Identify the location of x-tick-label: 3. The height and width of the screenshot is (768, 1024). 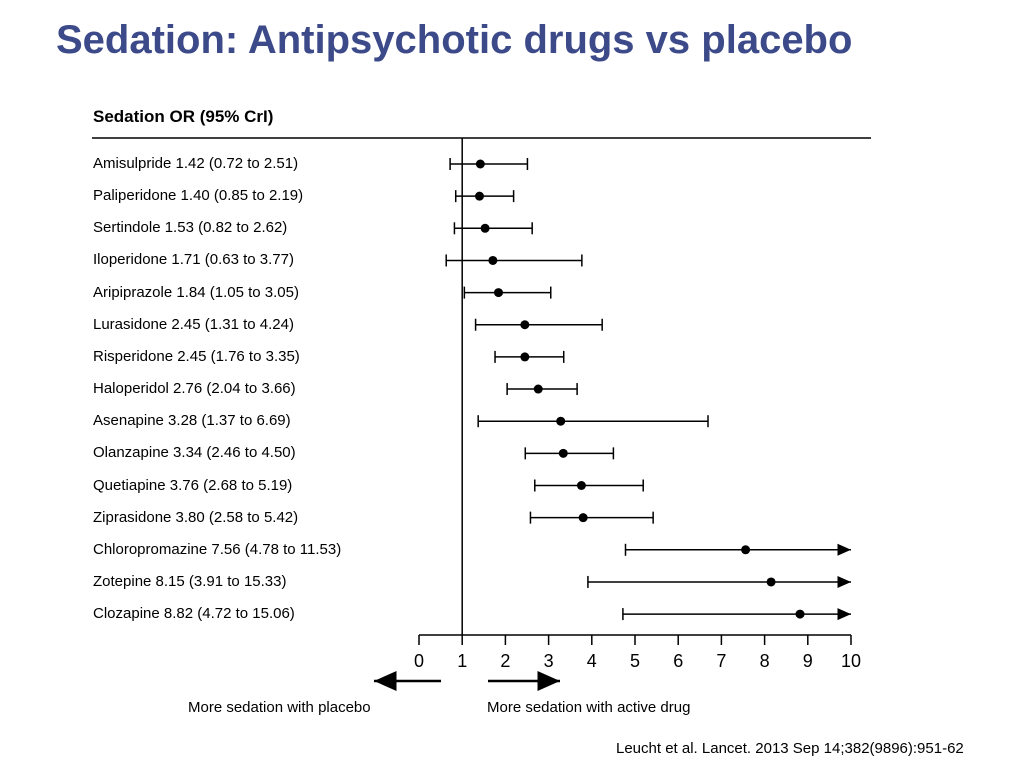
(549, 661).